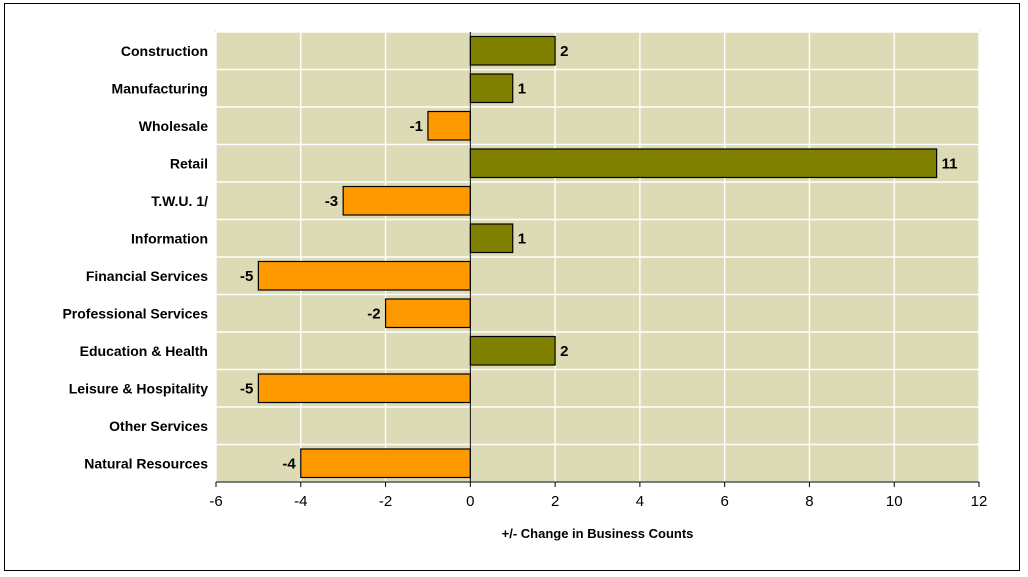  I want to click on category-label: Wholesale, so click(173, 126).